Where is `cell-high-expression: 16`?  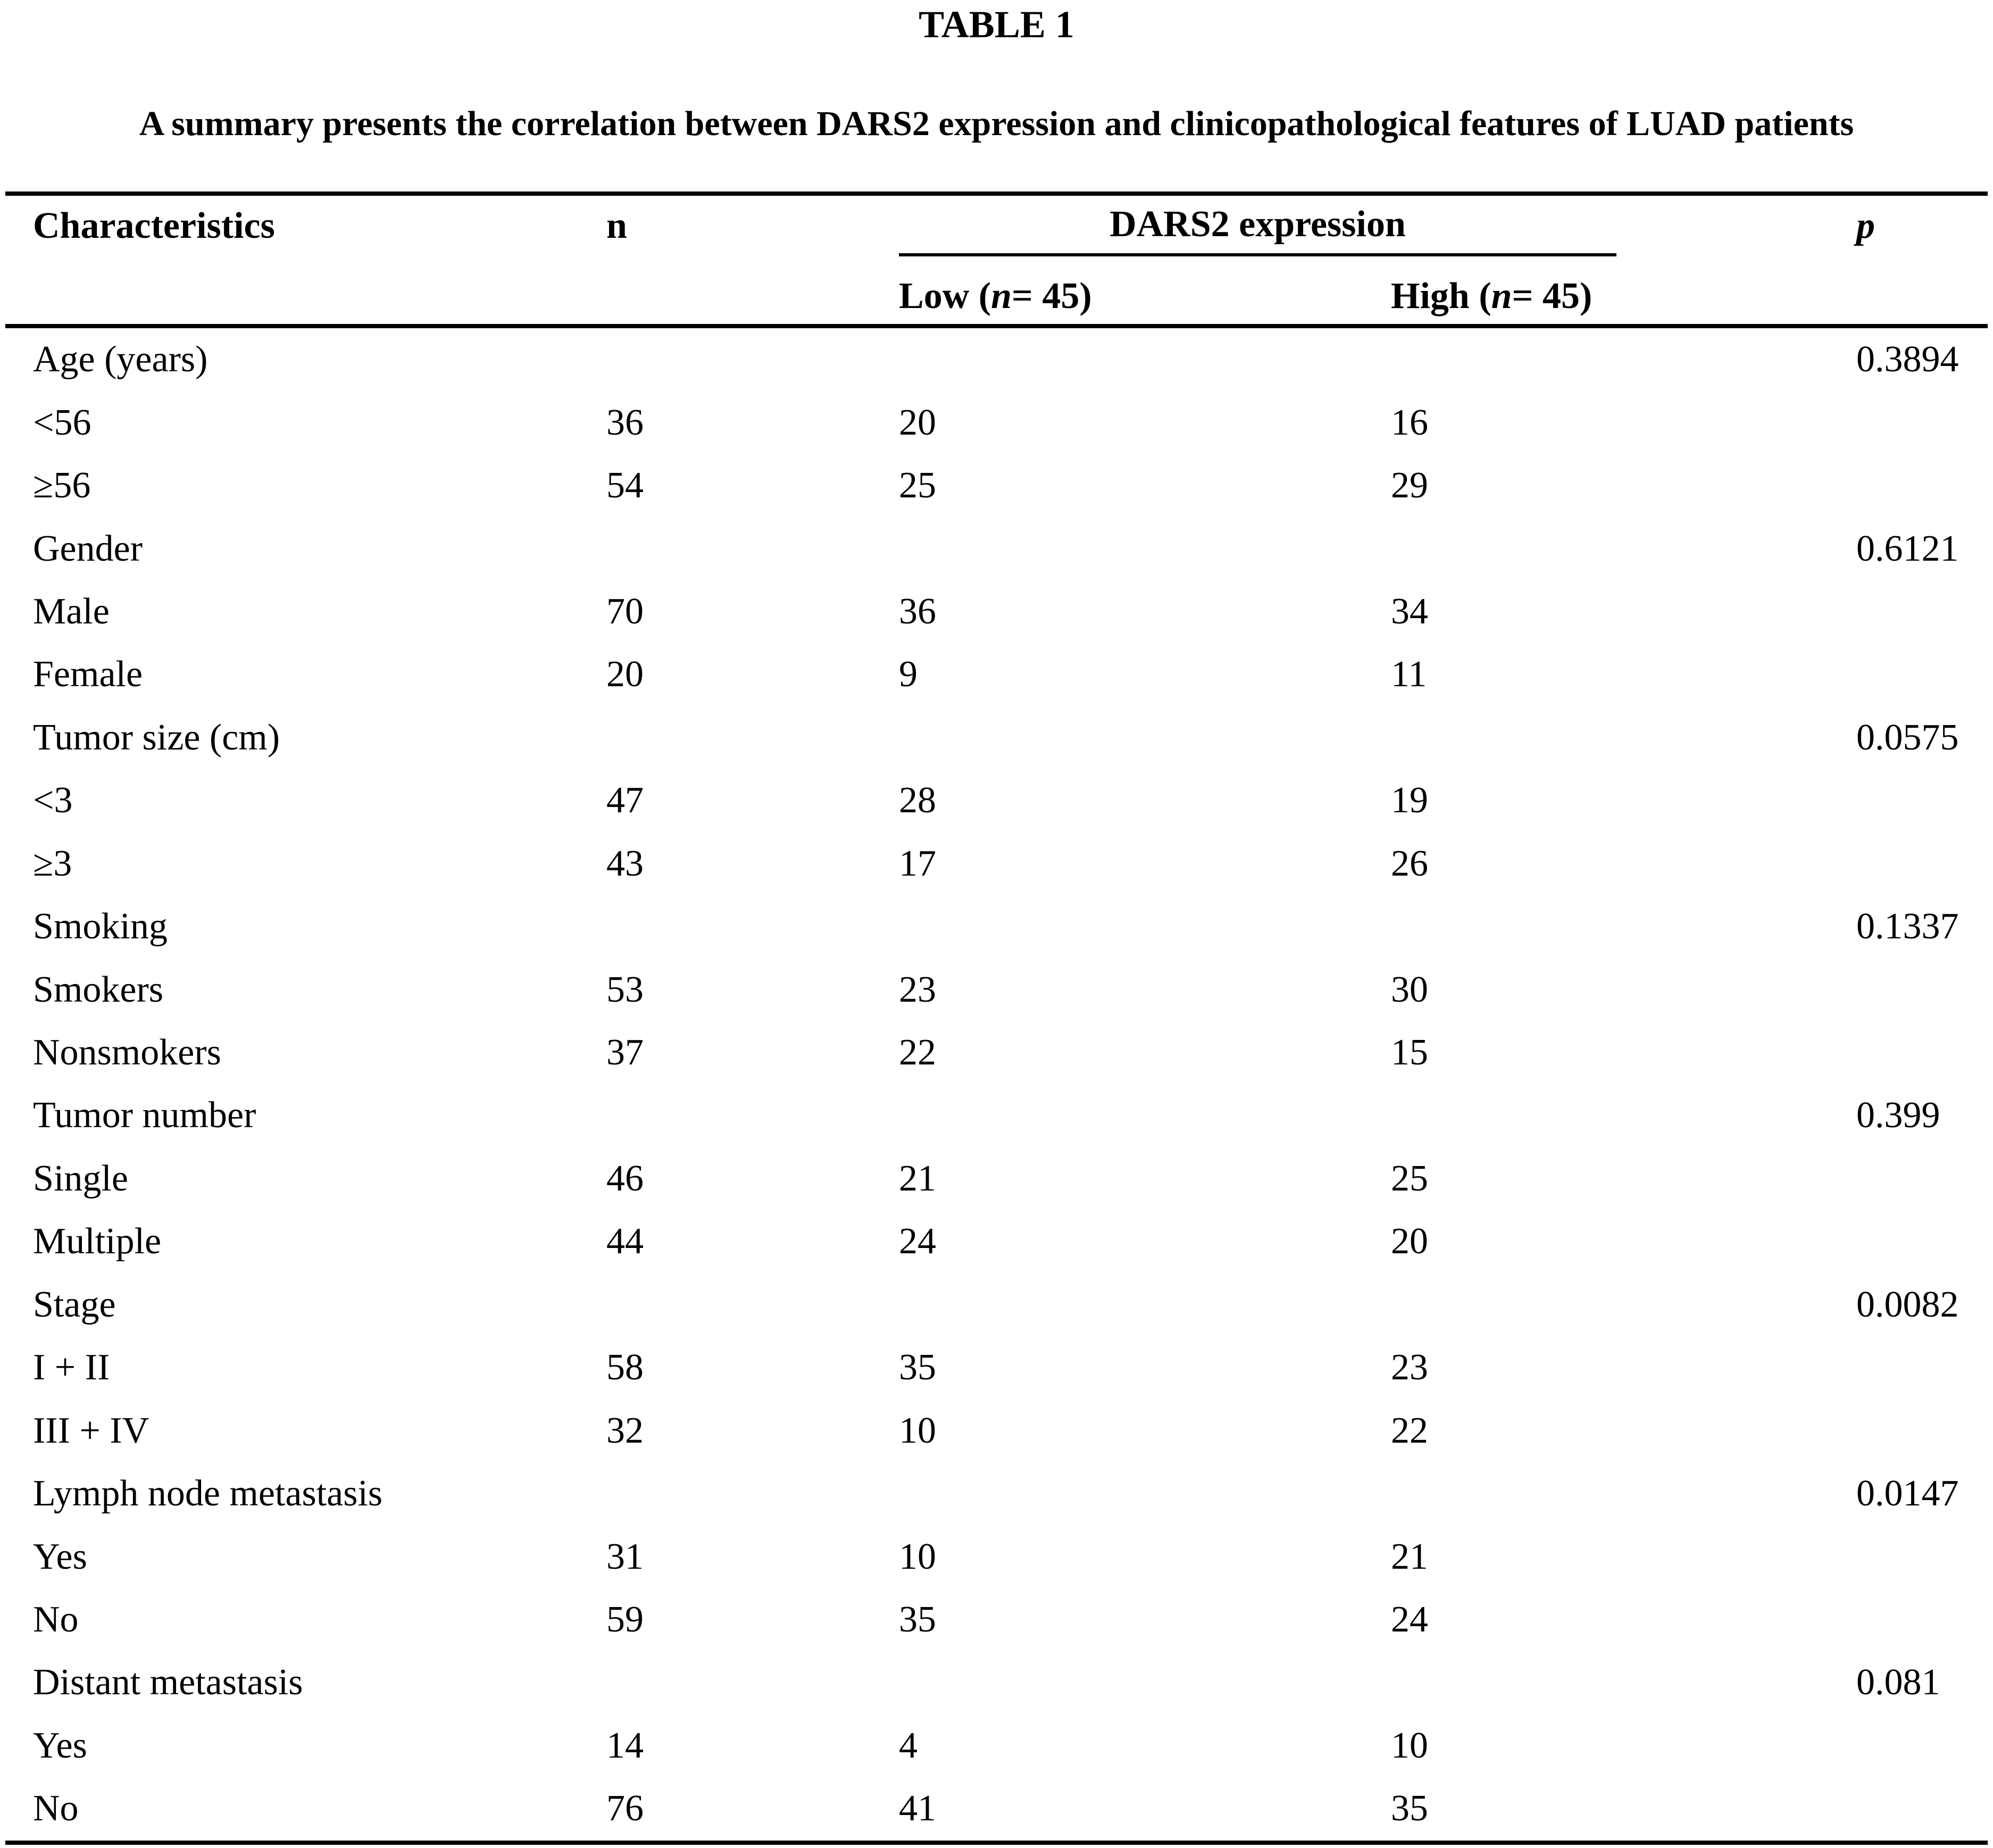
cell-high-expression: 16 is located at coordinates (1409, 422).